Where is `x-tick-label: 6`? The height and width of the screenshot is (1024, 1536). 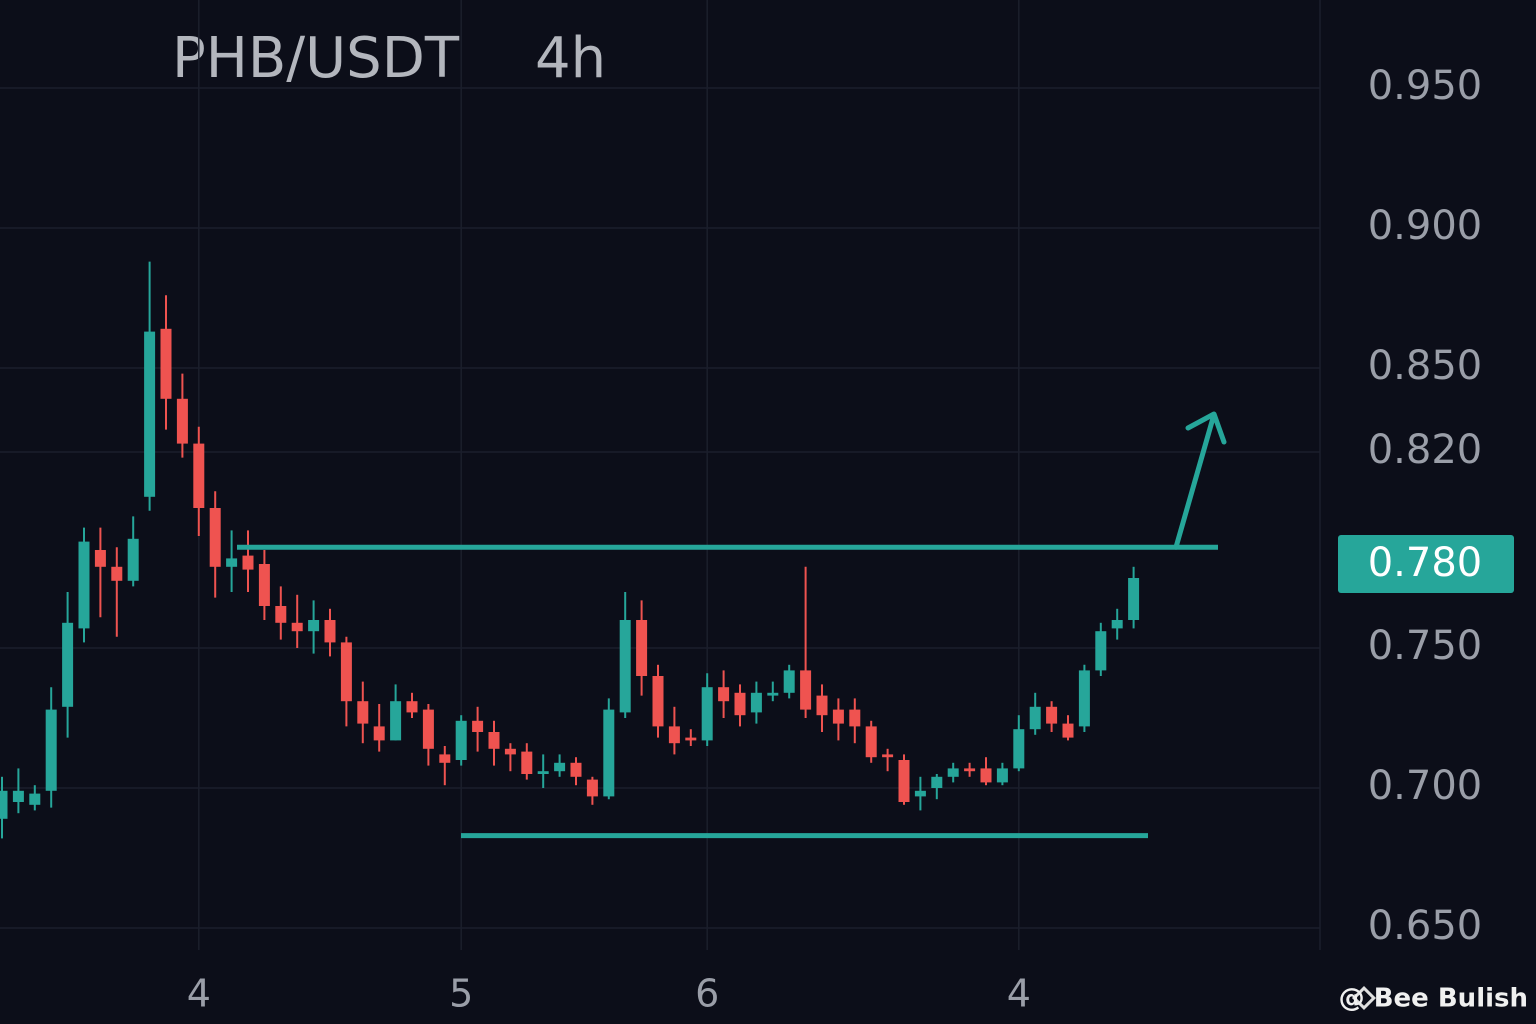
x-tick-label: 6 is located at coordinates (707, 994).